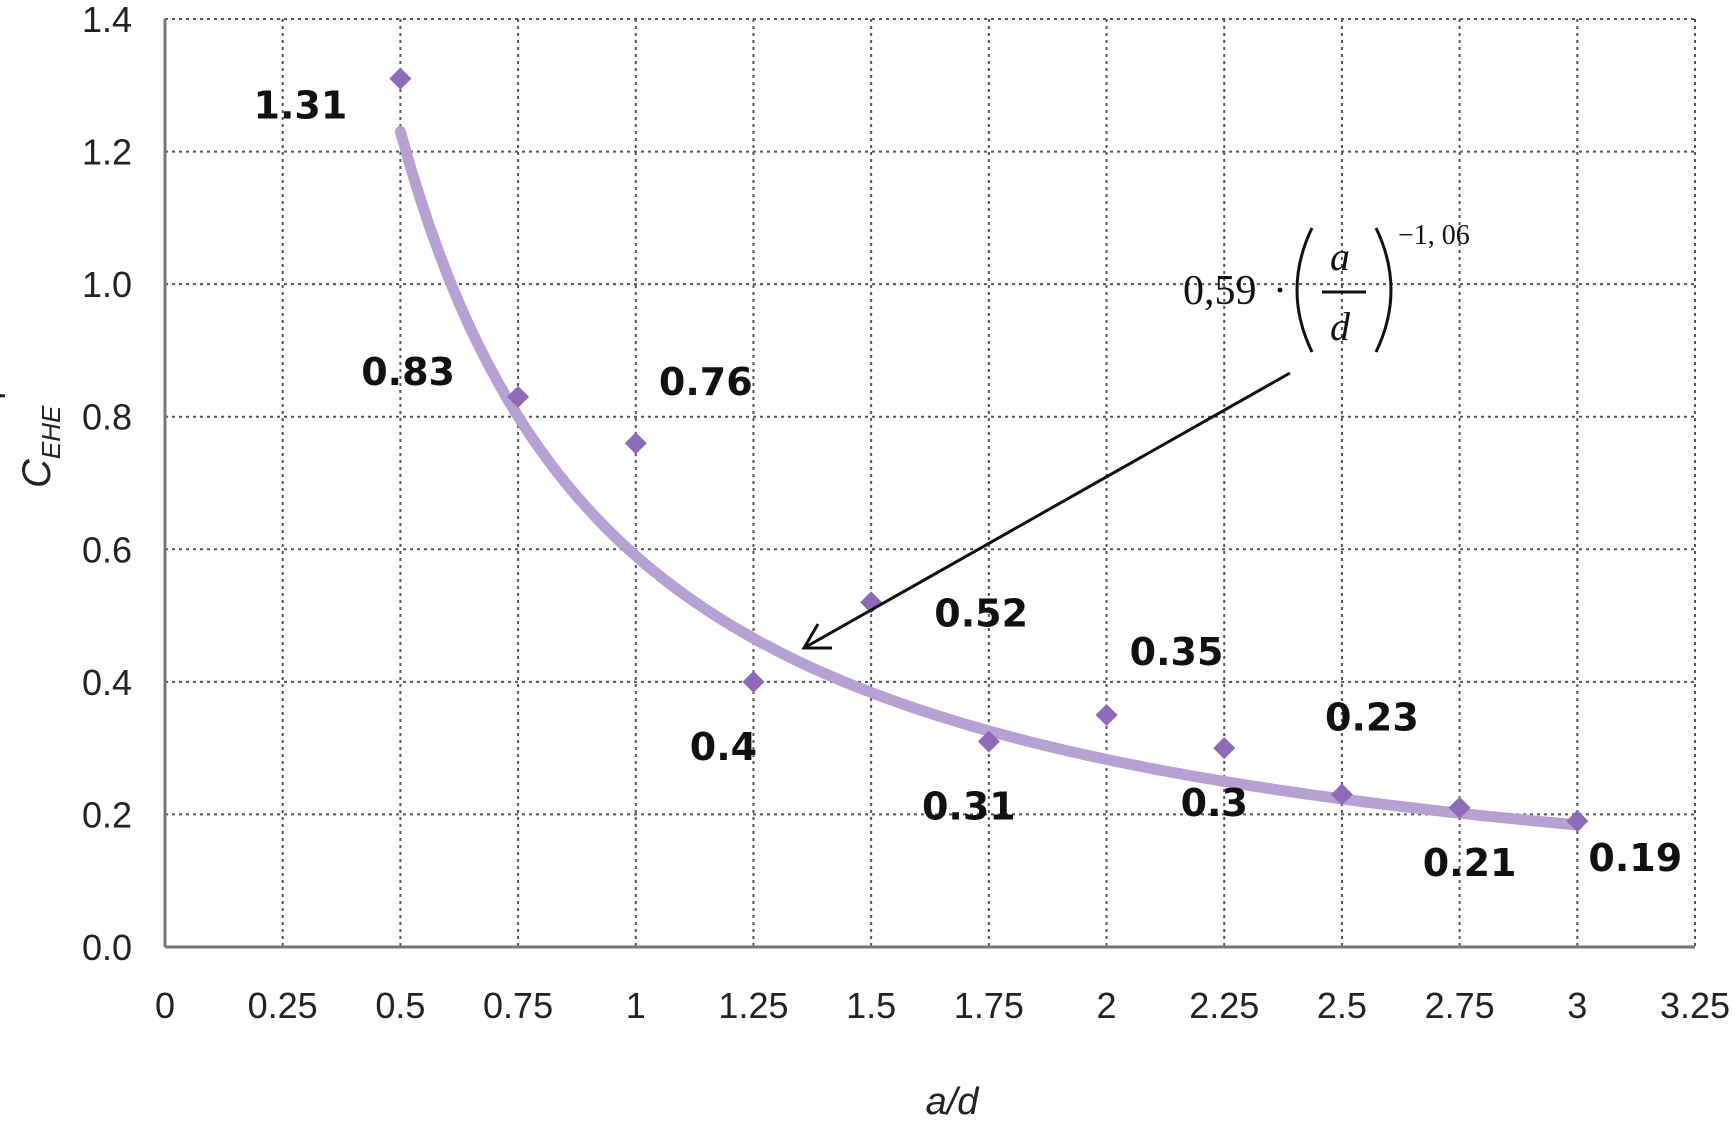  I want to click on x-tick-label: 0.5, so click(400, 1005).